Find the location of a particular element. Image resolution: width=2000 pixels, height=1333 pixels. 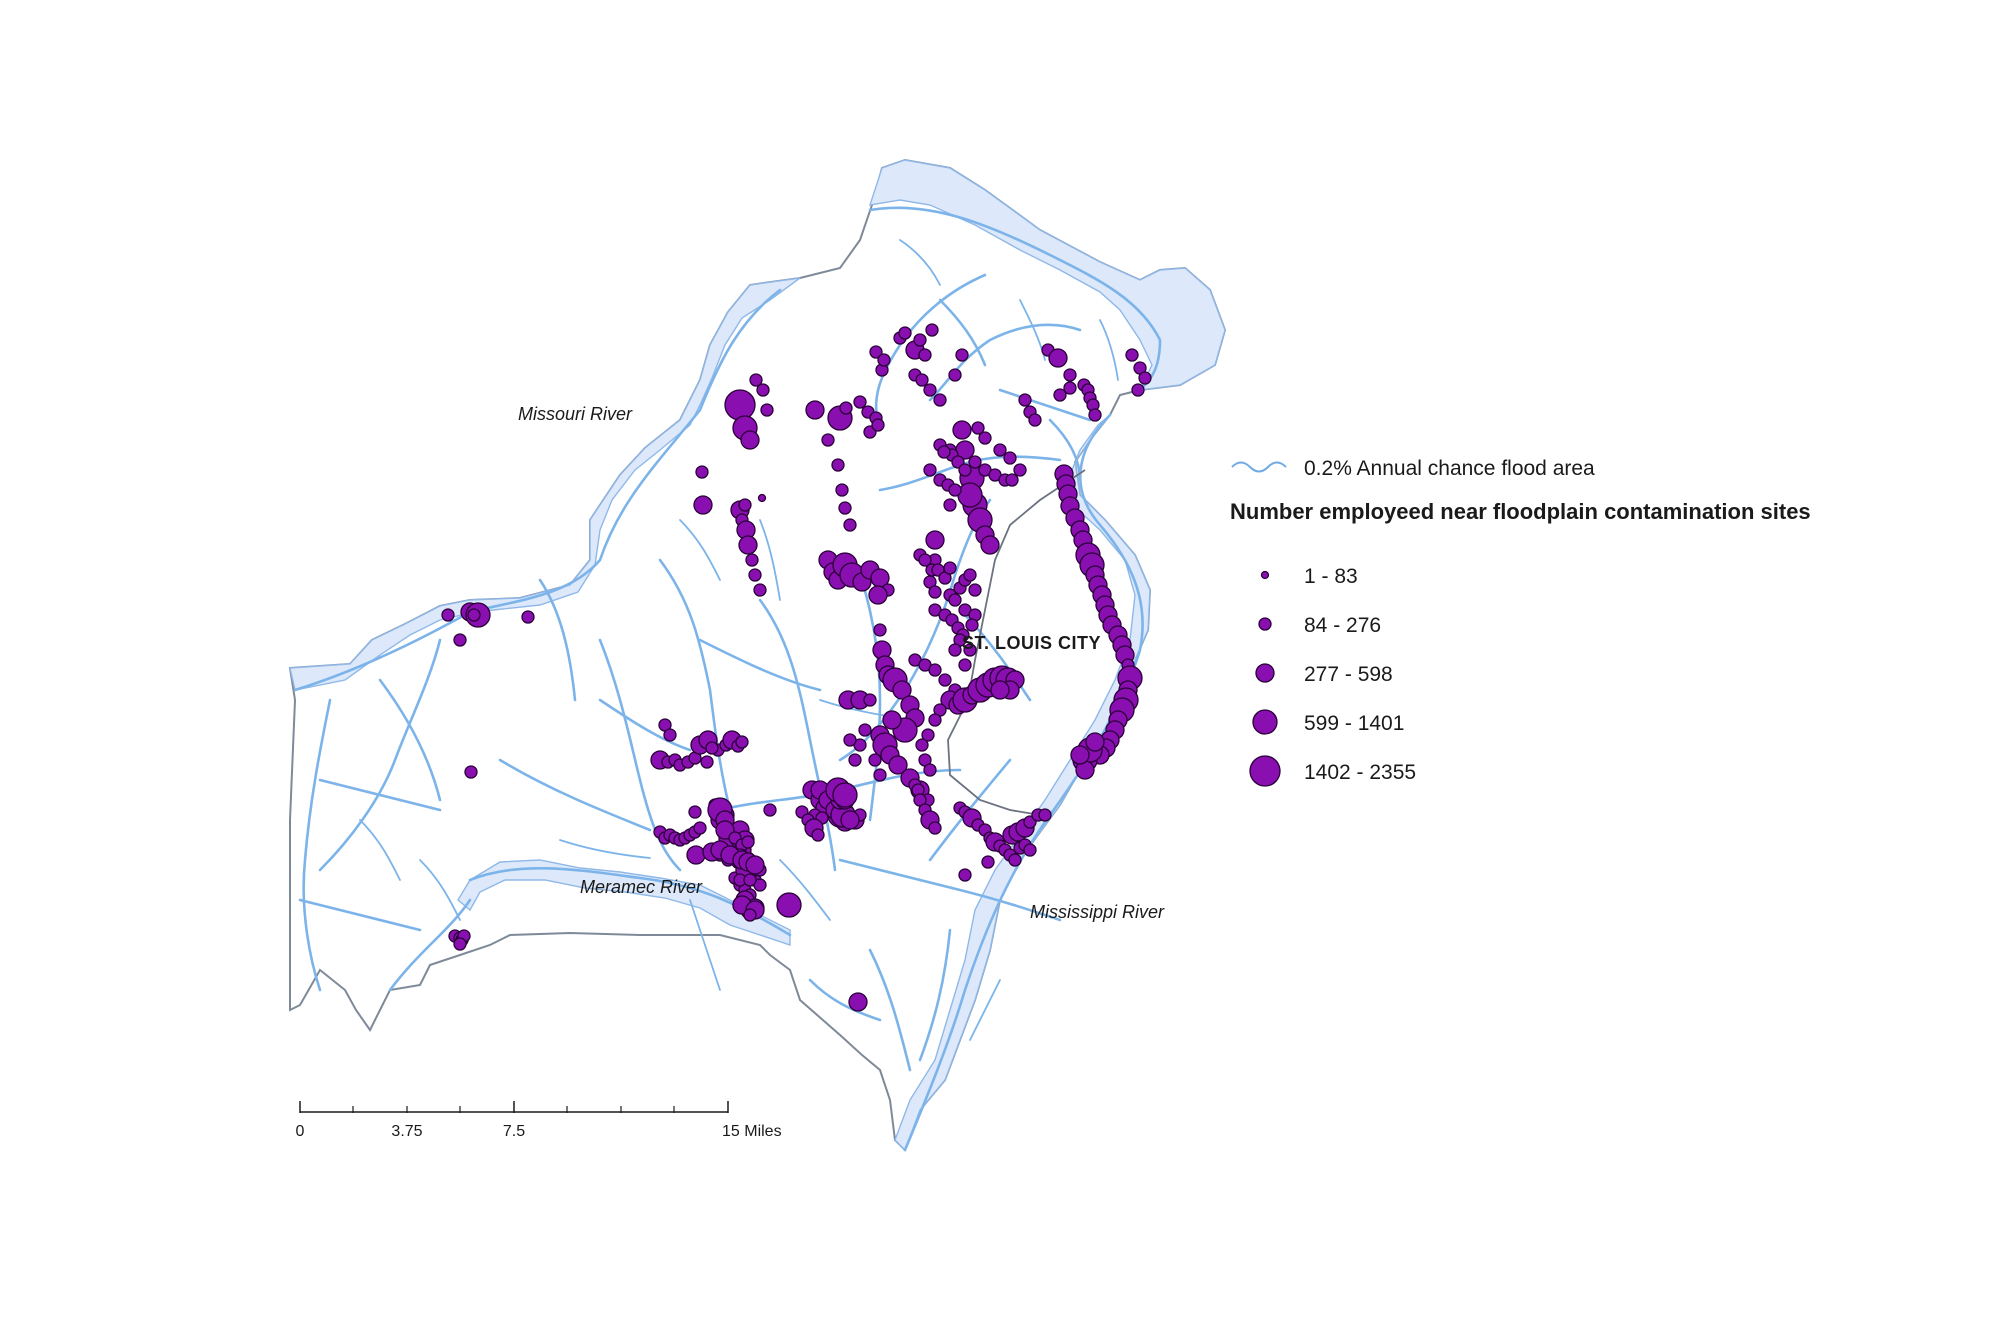

st-louis-city-label: ST. LOUIS CITY is located at coordinates (1031, 643).